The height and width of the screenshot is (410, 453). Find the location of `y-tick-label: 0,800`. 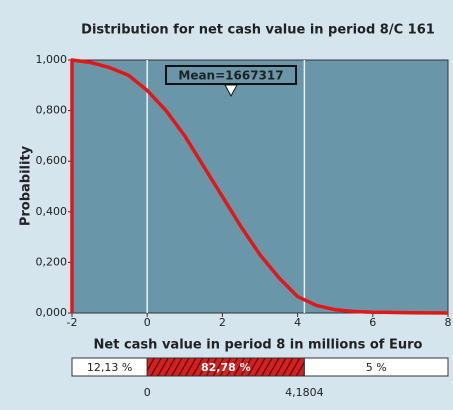

y-tick-label: 0,800 is located at coordinates (52, 110).